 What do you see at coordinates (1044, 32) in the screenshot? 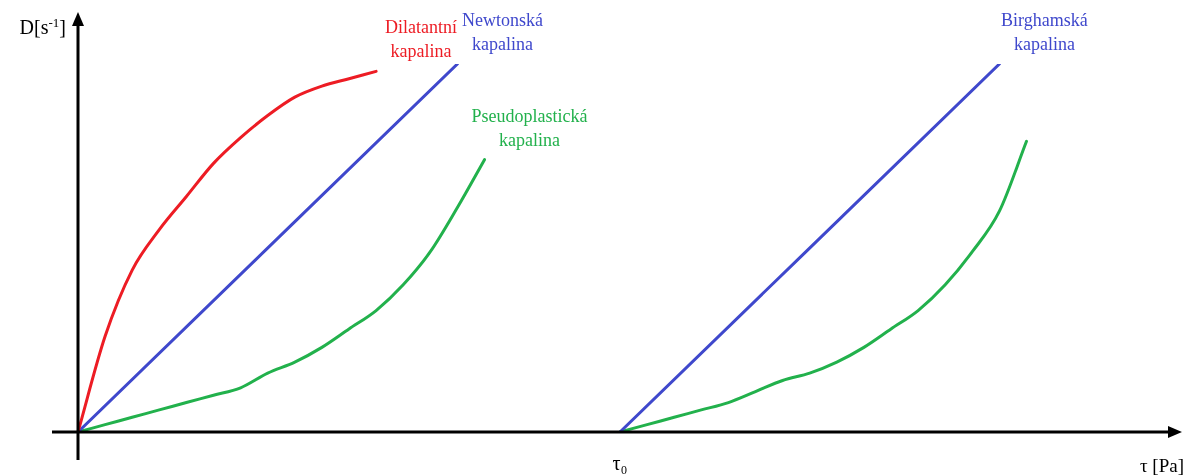
I see `series-label: Birghamská kapalina` at bounding box center [1044, 32].